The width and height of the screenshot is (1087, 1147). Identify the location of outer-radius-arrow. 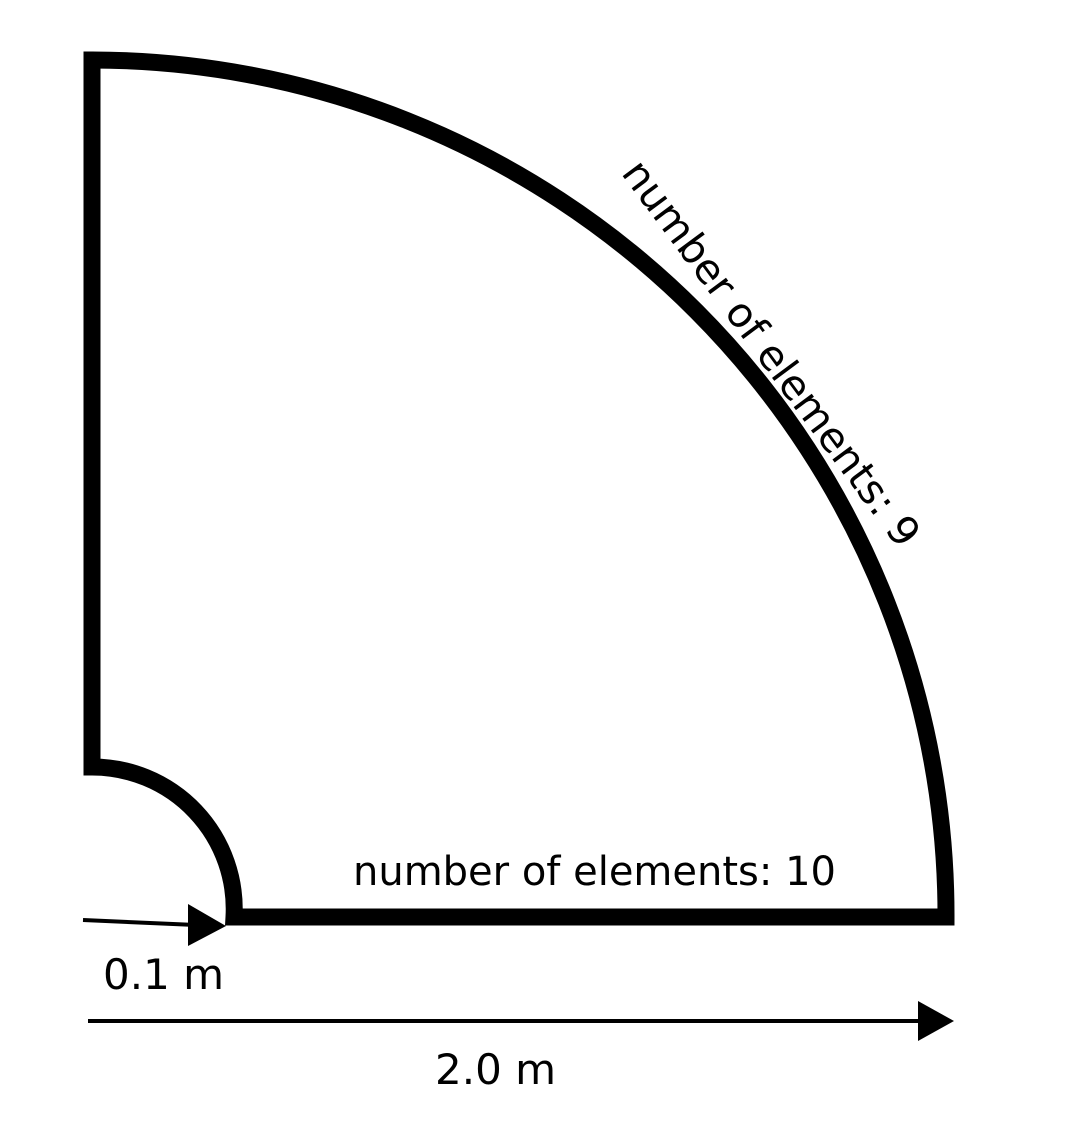
(521, 1021).